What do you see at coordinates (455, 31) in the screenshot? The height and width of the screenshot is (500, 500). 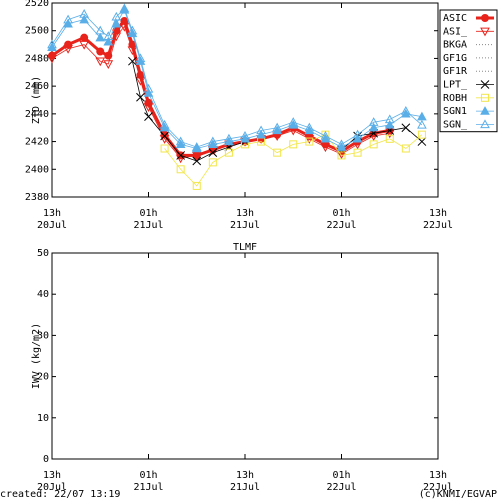 I see `legend-label: ASI_` at bounding box center [455, 31].